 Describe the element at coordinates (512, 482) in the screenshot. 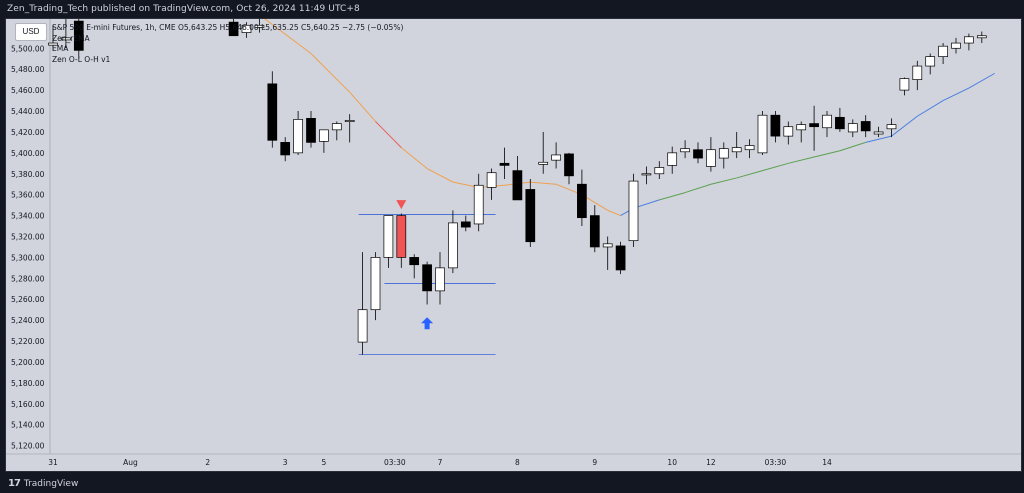

I see `footer-bar: 17 TradingView` at that location.